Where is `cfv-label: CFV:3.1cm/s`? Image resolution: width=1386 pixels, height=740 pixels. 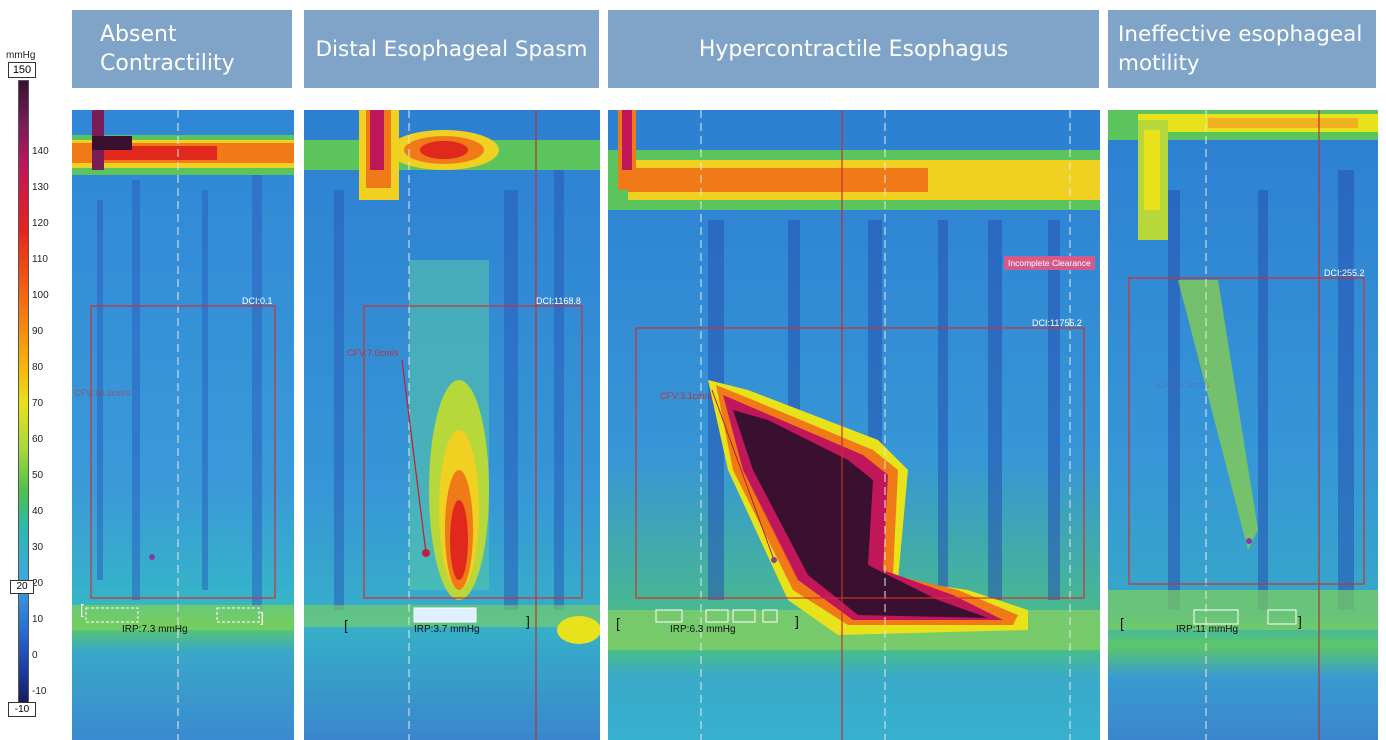 cfv-label: CFV:3.1cm/s is located at coordinates (686, 396).